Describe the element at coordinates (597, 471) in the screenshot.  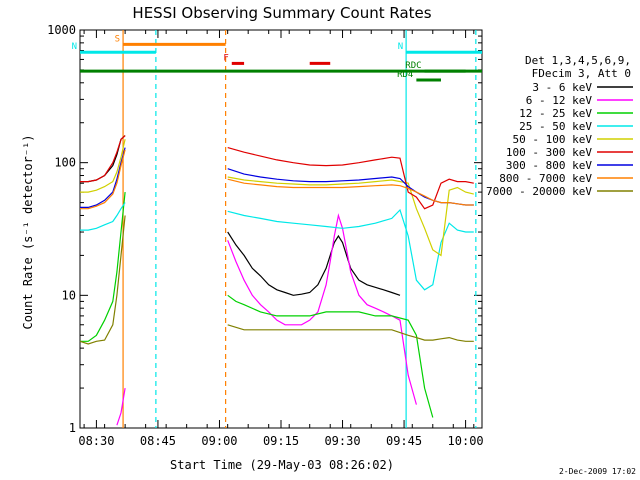
I see `timestamp: 2-Dec-2009 17:02` at that location.